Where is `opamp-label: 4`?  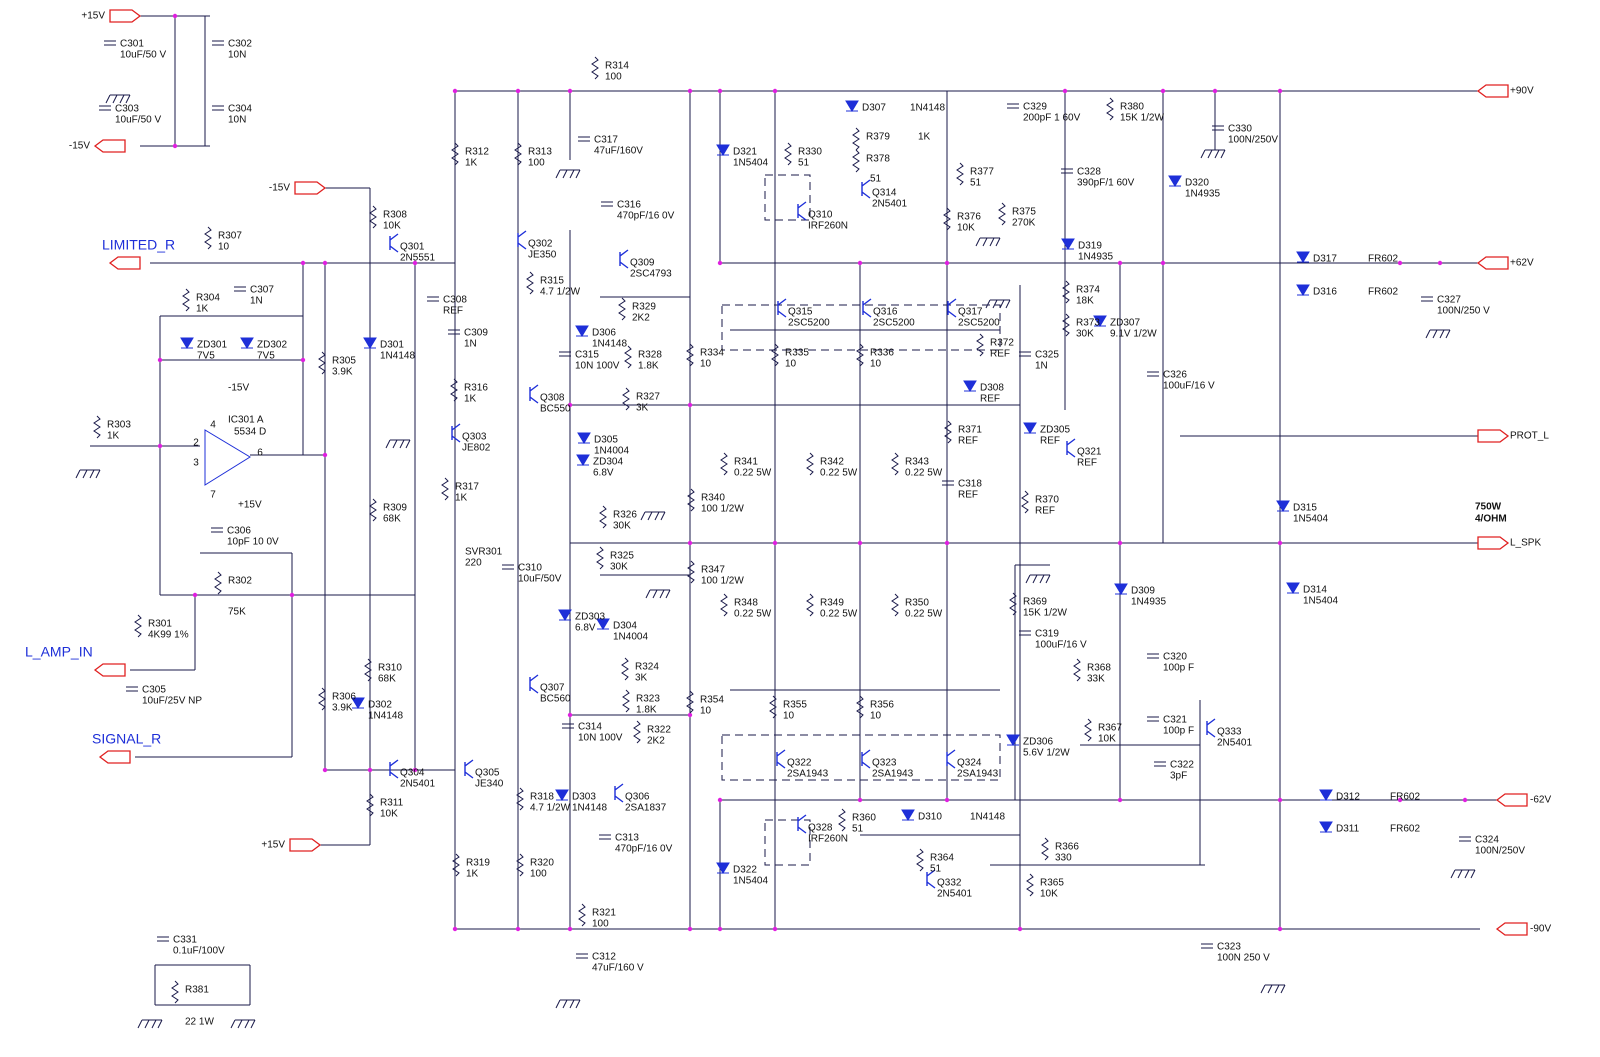 opamp-label: 4 is located at coordinates (213, 425).